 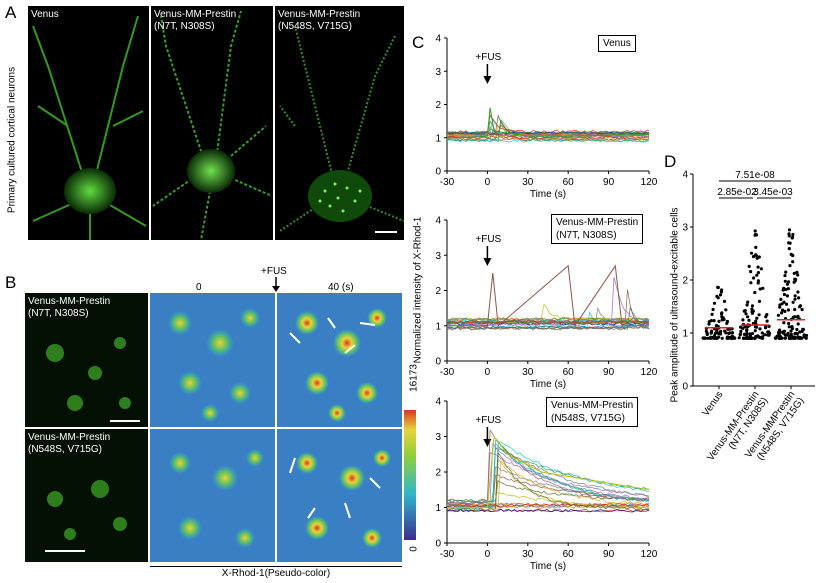 I want to click on fus-label: +FUS, so click(x=488, y=57).